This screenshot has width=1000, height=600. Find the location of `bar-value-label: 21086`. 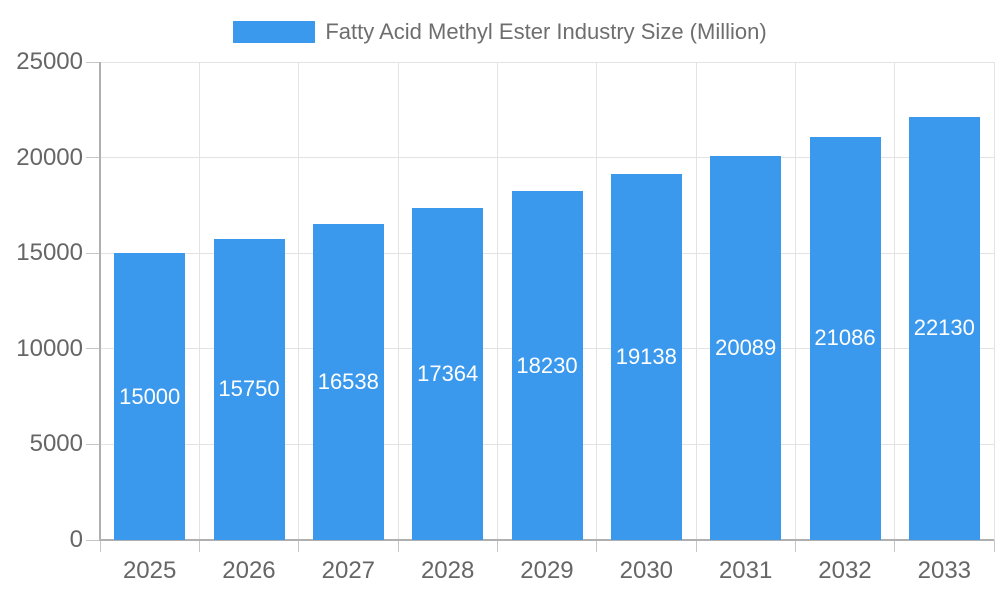

bar-value-label: 21086 is located at coordinates (845, 338).